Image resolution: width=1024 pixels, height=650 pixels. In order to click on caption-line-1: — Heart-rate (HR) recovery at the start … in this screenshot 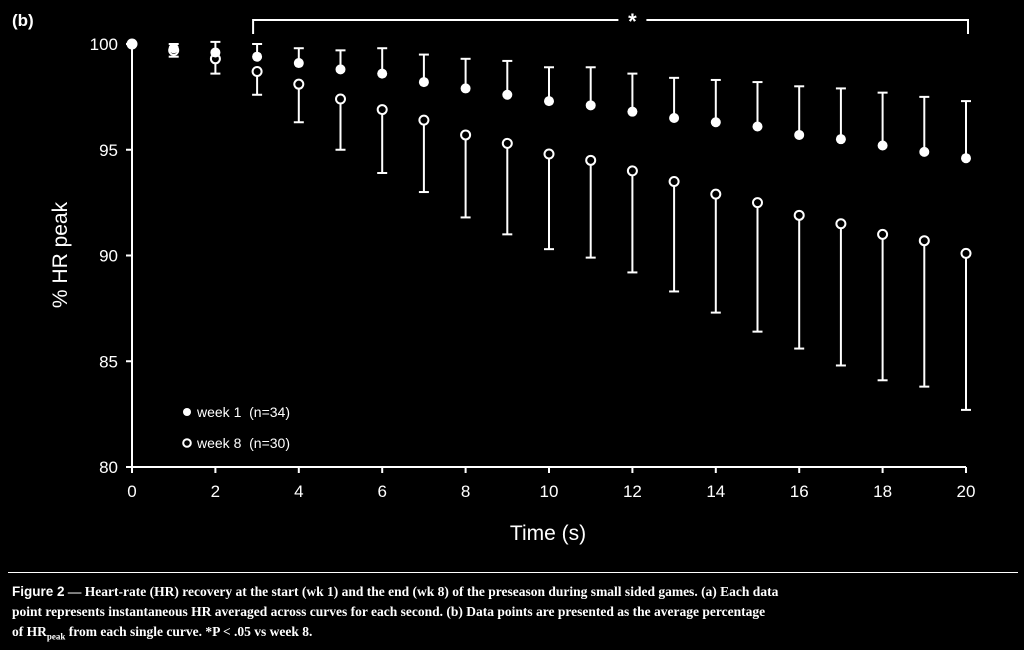, I will do `click(421, 591)`.